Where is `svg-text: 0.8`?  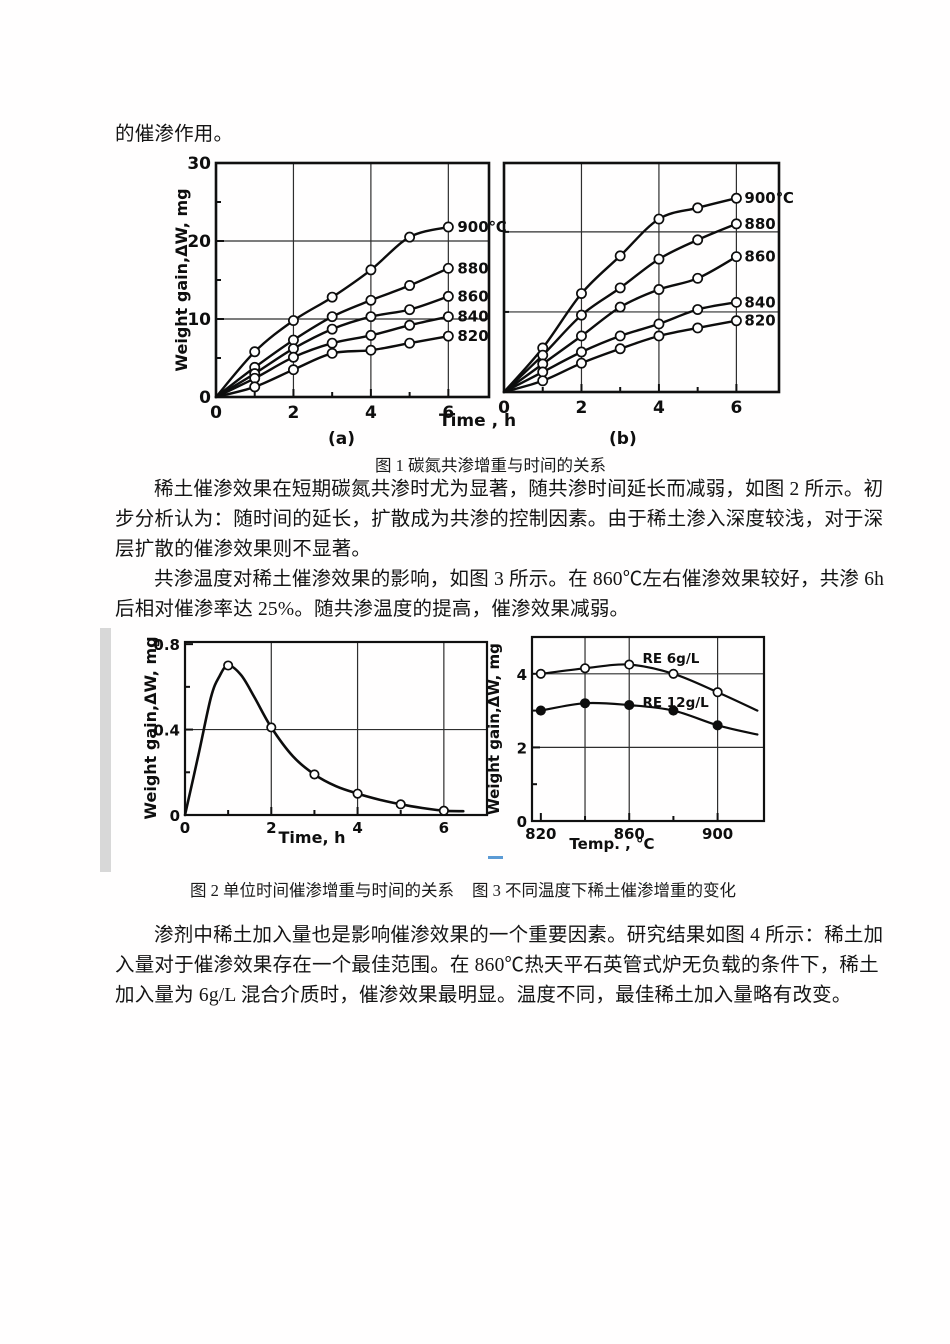
svg-text: 0.8 is located at coordinates (166, 645).